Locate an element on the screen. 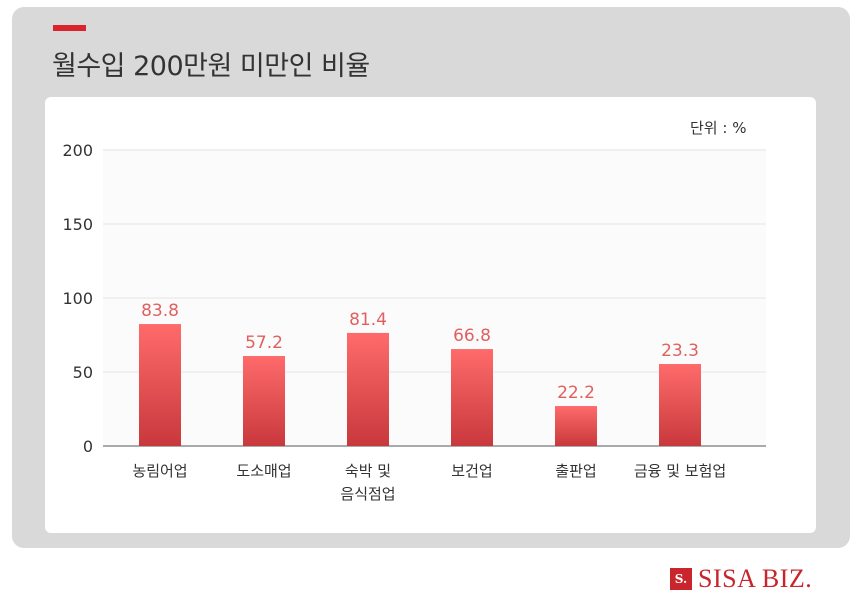 The height and width of the screenshot is (604, 860). y-tick-label: 0 is located at coordinates (88, 446).